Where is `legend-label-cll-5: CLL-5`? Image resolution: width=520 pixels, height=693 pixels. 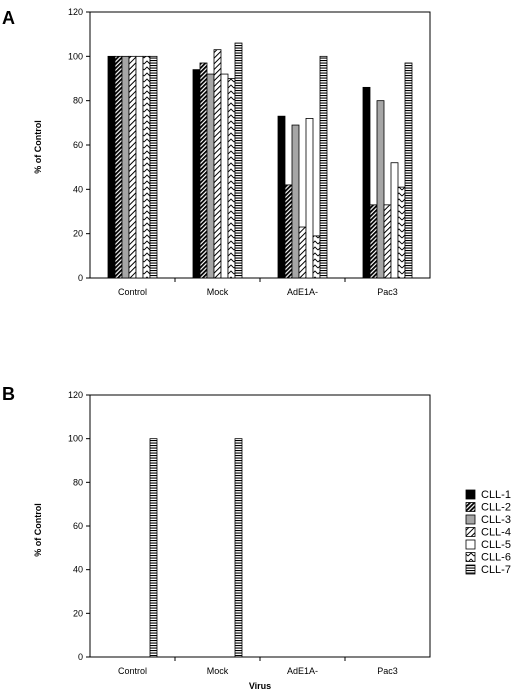 legend-label-cll-5: CLL-5 is located at coordinates (496, 545).